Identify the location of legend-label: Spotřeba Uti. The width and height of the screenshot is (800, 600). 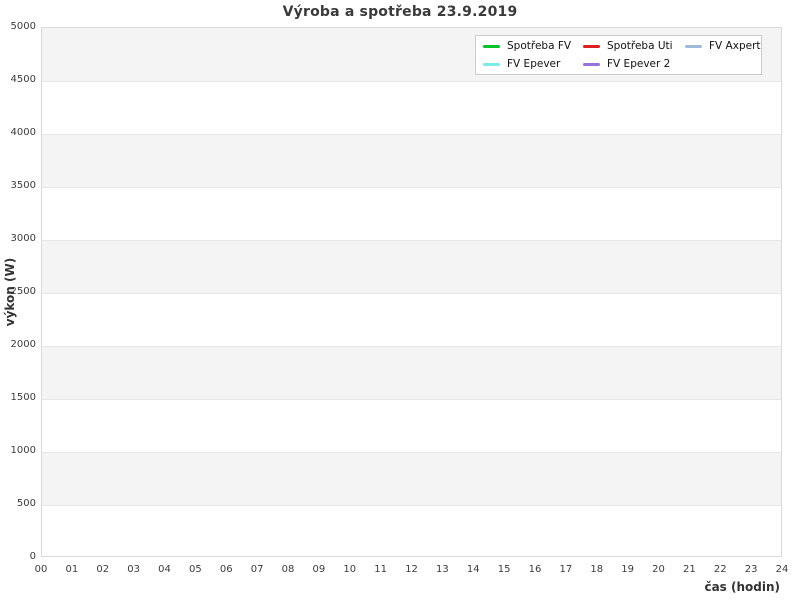
(640, 46).